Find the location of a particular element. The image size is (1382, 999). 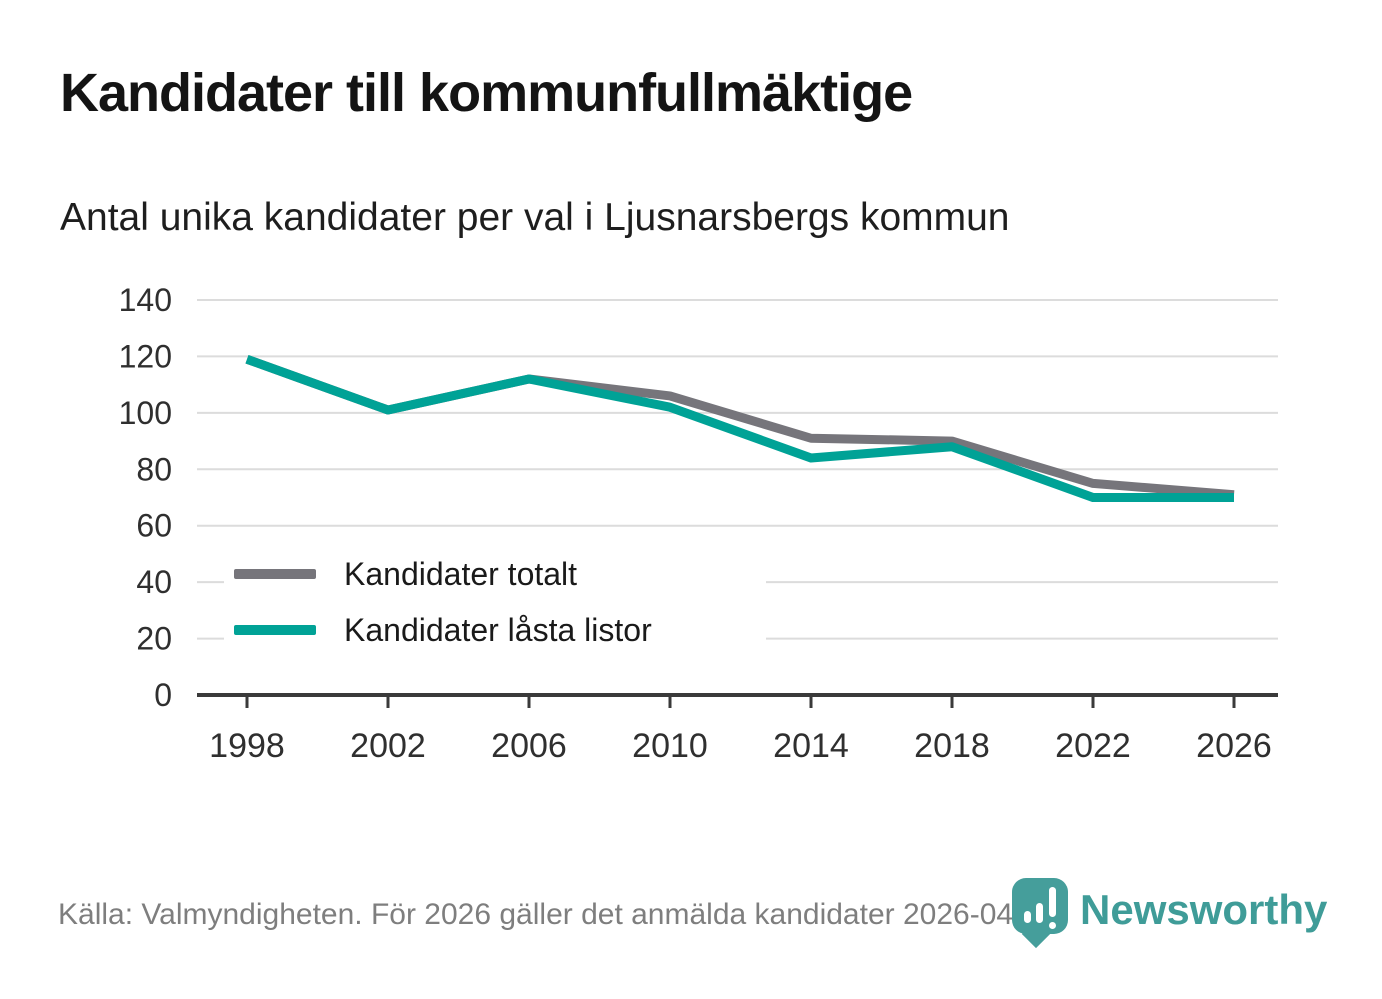

x-axis-label-2002: 2002 is located at coordinates (388, 746).